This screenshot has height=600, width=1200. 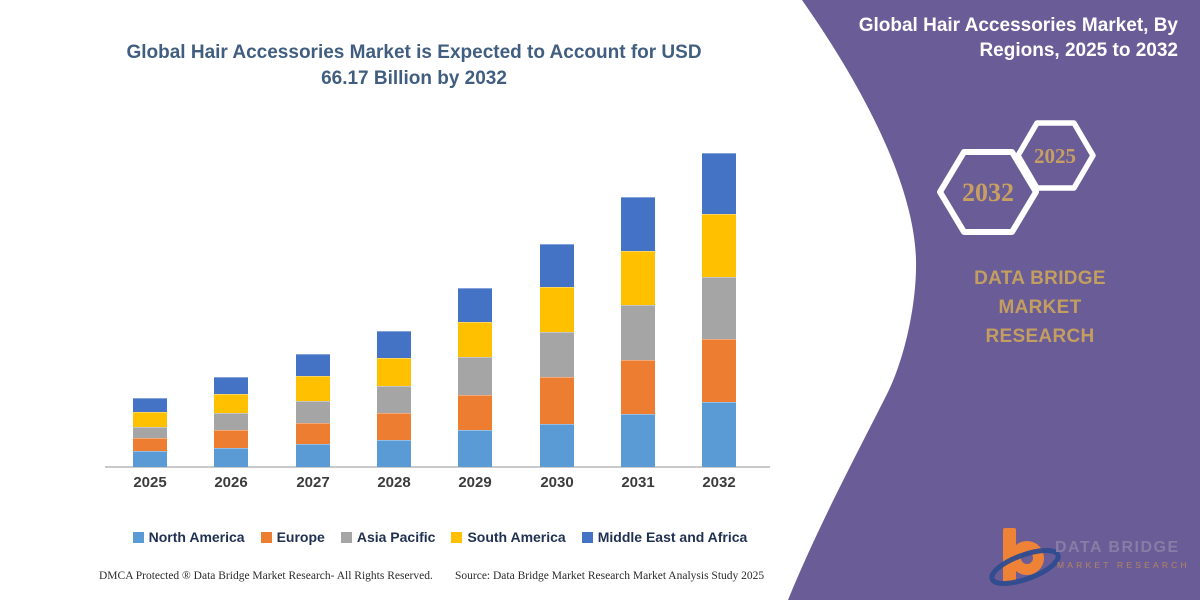 What do you see at coordinates (516, 537) in the screenshot?
I see `legend-label: South America` at bounding box center [516, 537].